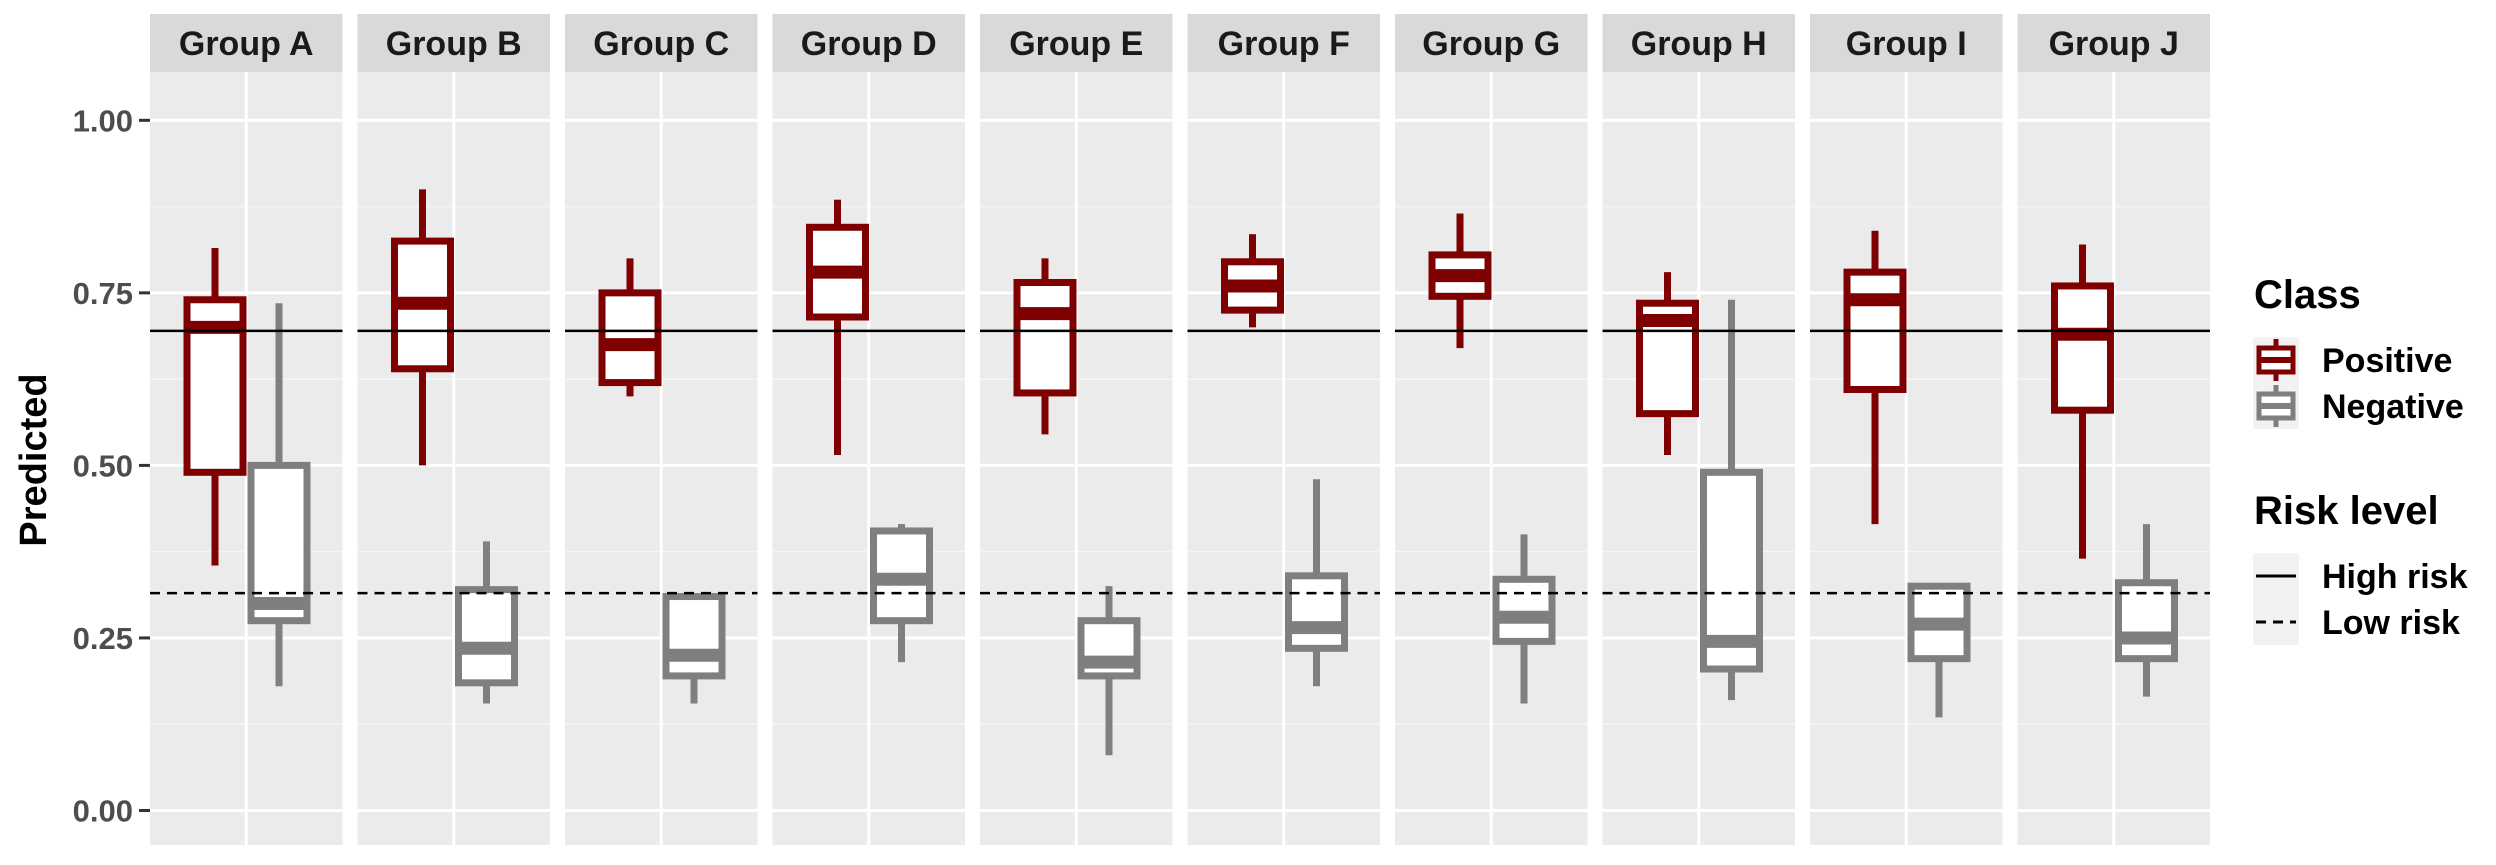 The height and width of the screenshot is (865, 2496). I want to click on y-tick-label: 0.75, so click(103, 293).